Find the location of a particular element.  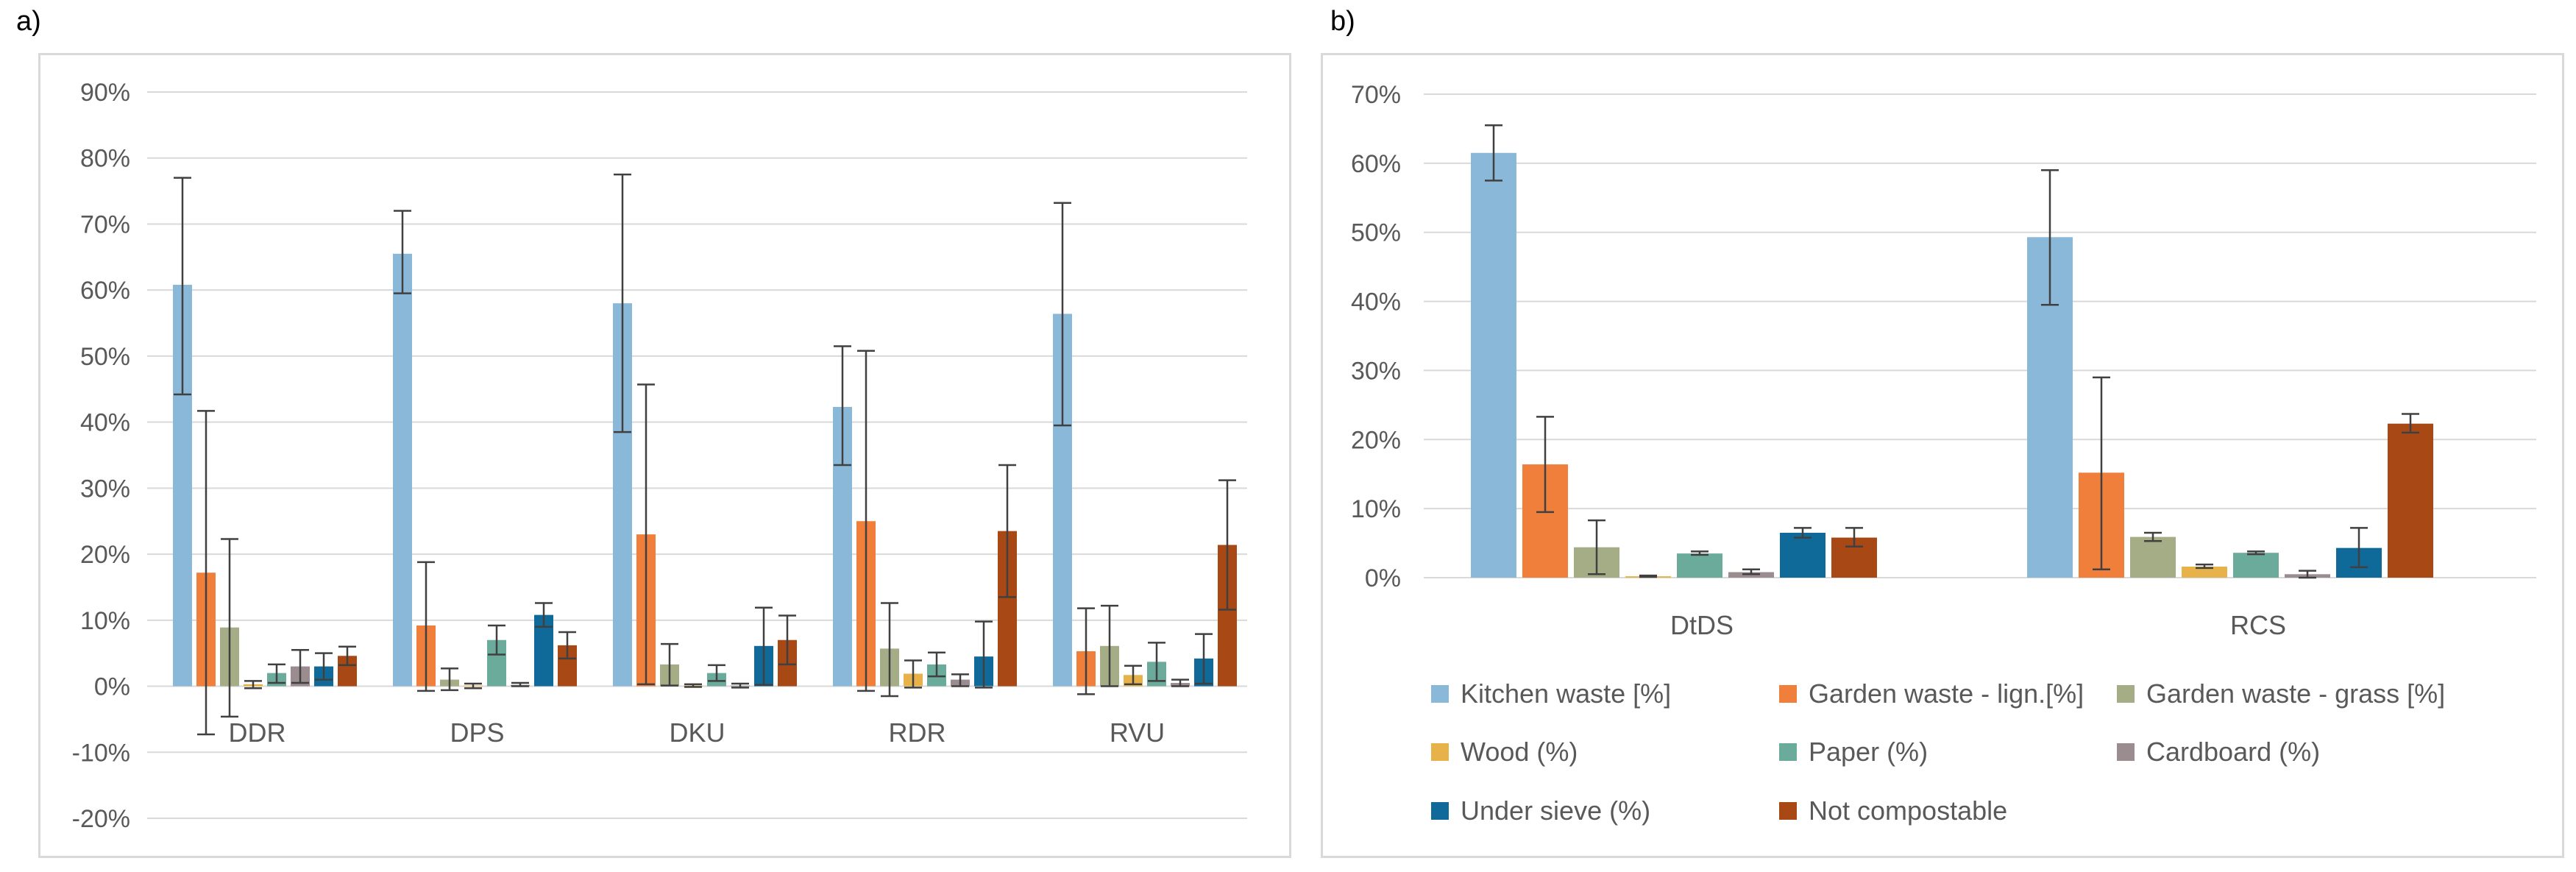

bar is located at coordinates (402, 470).